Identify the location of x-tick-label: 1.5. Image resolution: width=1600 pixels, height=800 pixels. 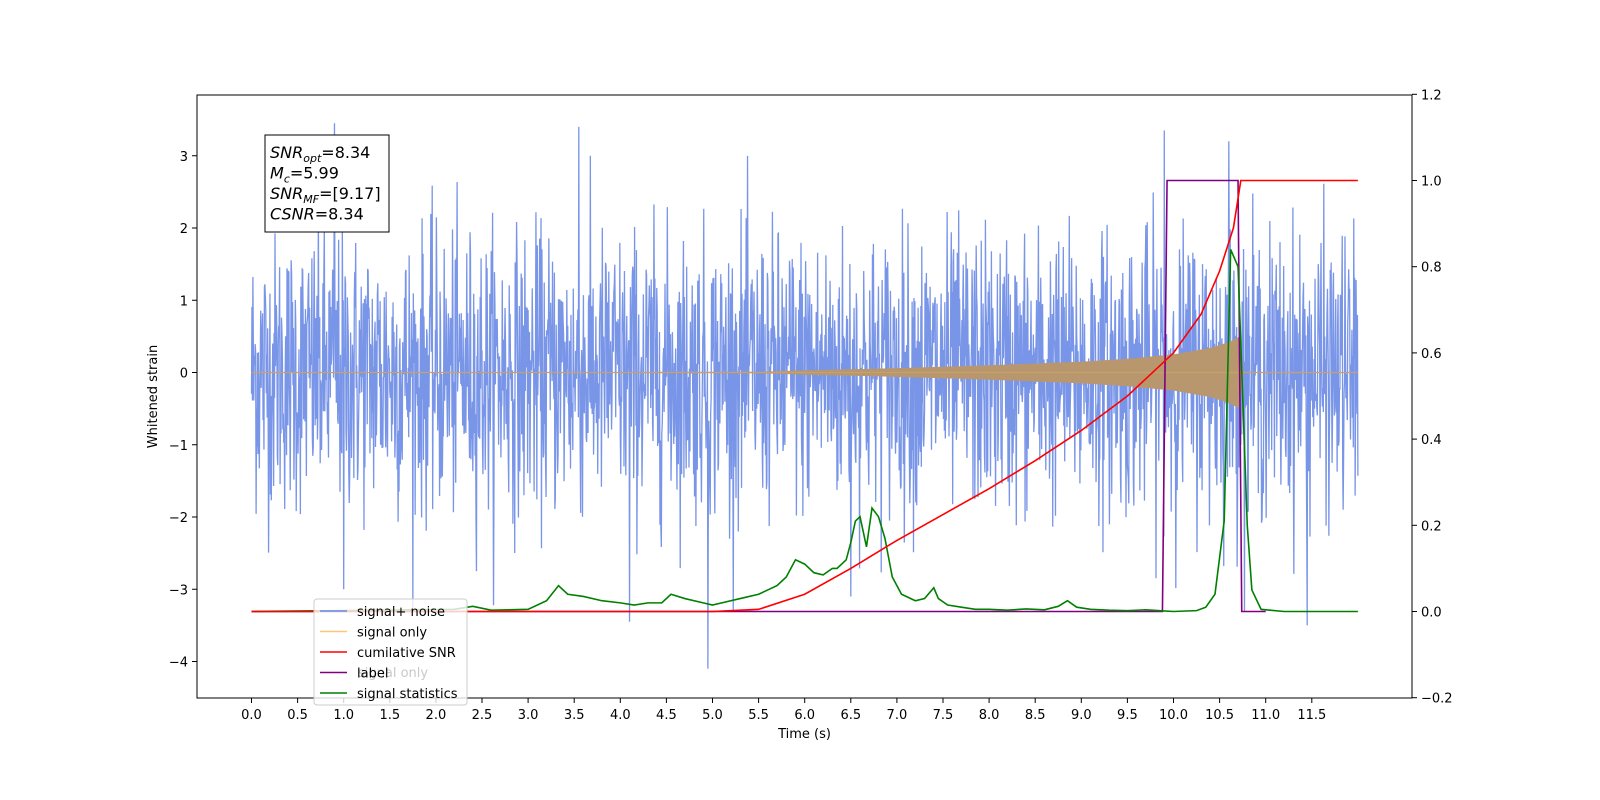
(389, 715).